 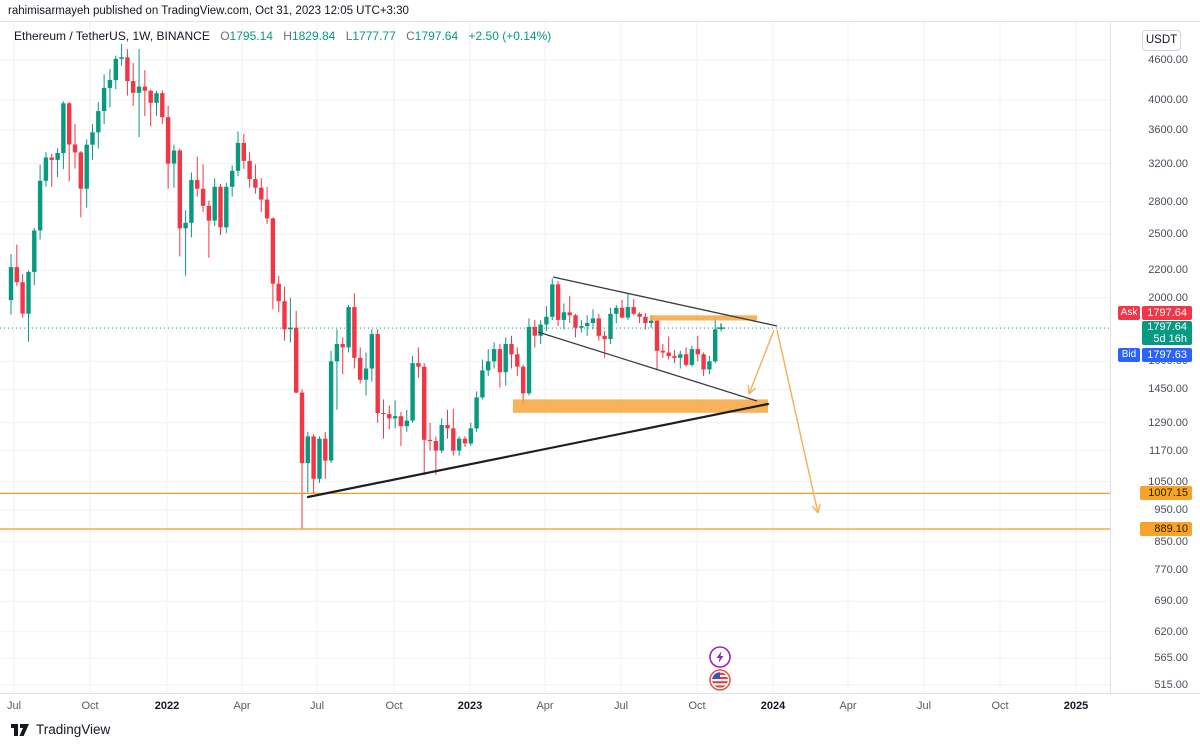 I want to click on high-label: H, so click(x=287, y=36).